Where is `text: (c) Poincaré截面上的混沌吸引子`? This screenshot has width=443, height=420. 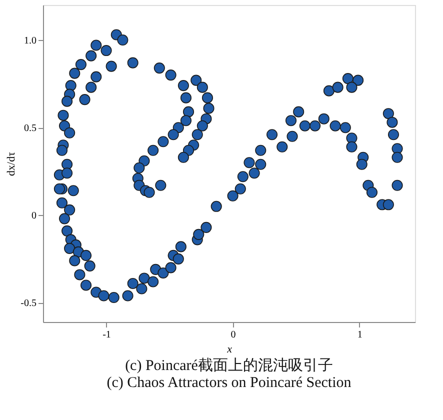 text: (c) Poincaré截面上的混沌吸引子 is located at coordinates (229, 365).